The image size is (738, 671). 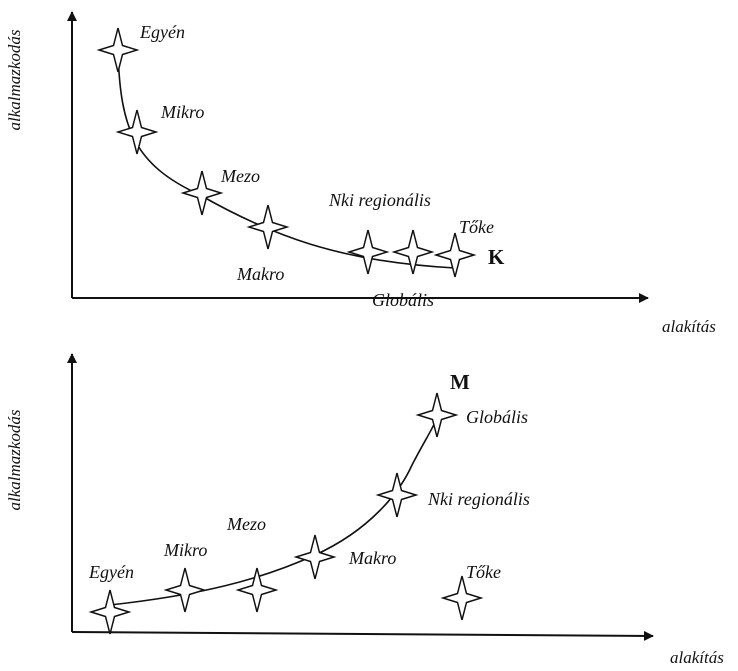 What do you see at coordinates (379, 200) in the screenshot?
I see `top-label-nki-regionalis: Nki regionális` at bounding box center [379, 200].